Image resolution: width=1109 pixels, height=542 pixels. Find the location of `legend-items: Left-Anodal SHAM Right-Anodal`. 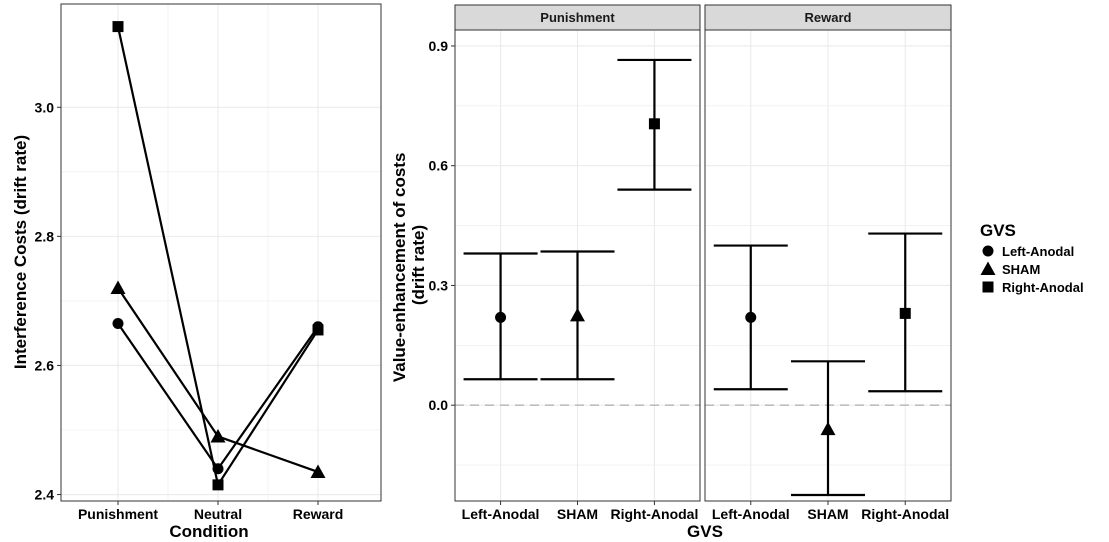

legend-items: Left-Anodal SHAM Right-Anodal is located at coordinates (1032, 269).